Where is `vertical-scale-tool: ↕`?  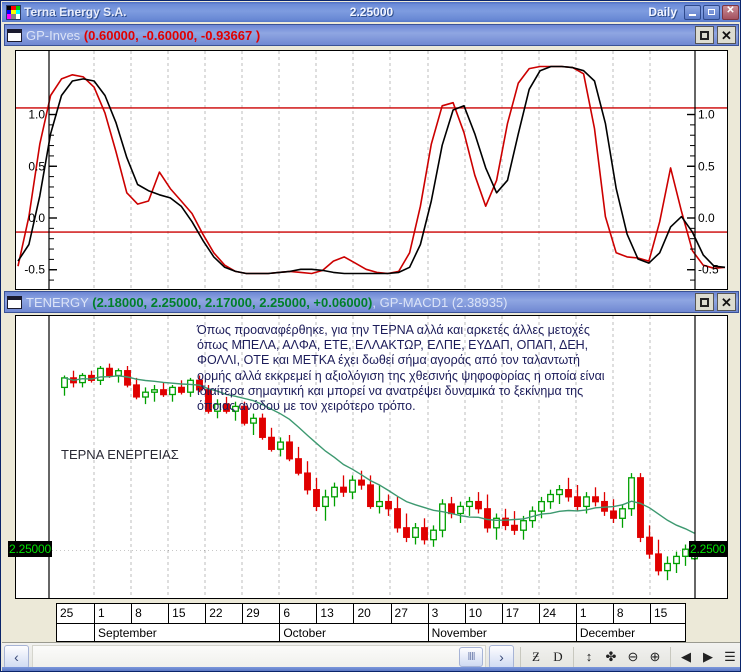
vertical-scale-tool: ↕ is located at coordinates (589, 656).